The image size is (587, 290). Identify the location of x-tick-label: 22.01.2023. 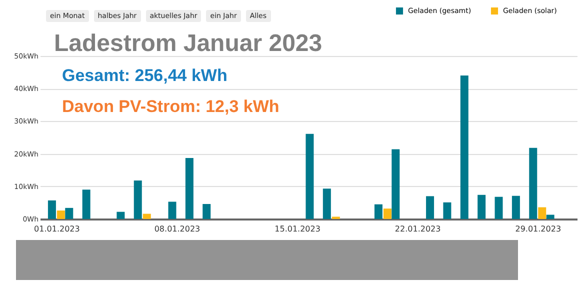
(417, 229).